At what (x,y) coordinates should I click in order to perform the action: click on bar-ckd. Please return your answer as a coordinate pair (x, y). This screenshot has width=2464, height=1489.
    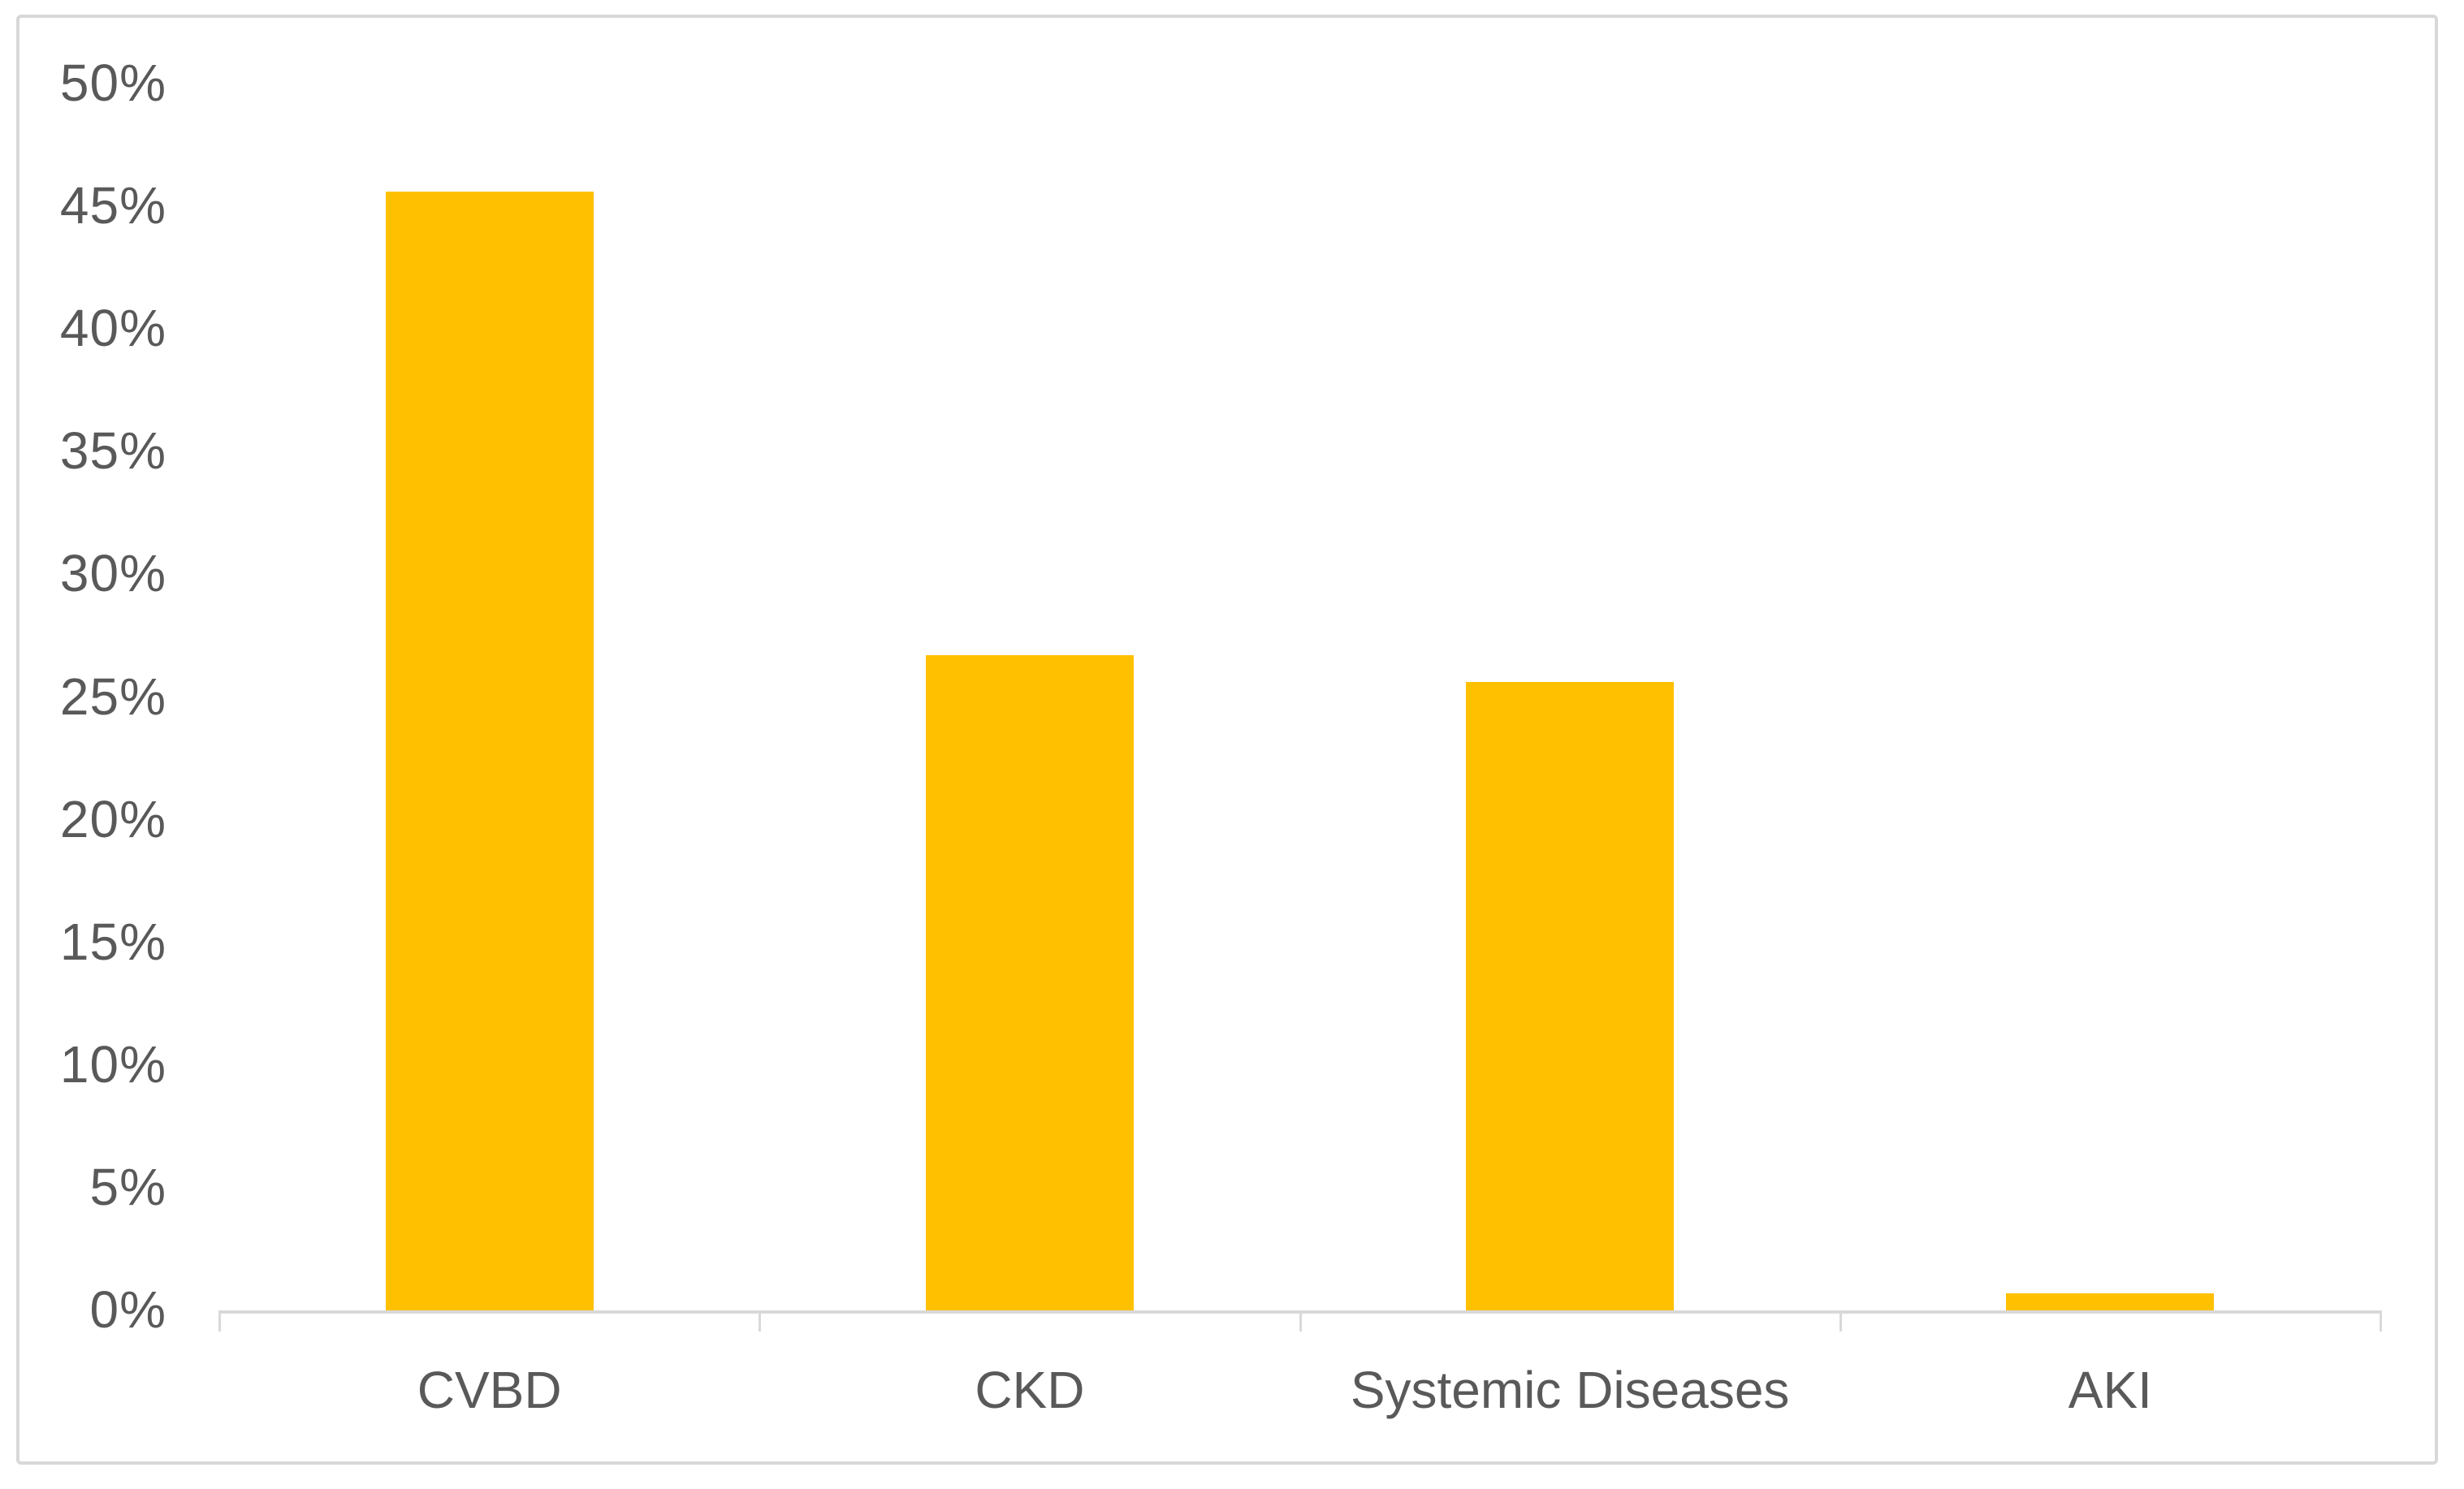
    Looking at the image, I should click on (1029, 982).